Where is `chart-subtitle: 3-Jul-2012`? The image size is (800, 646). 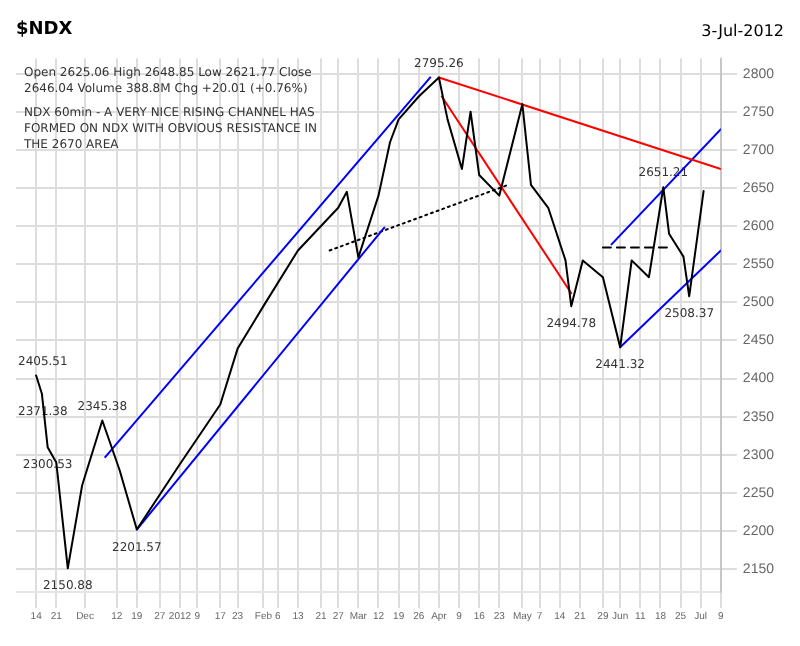 chart-subtitle: 3-Jul-2012 is located at coordinates (742, 30).